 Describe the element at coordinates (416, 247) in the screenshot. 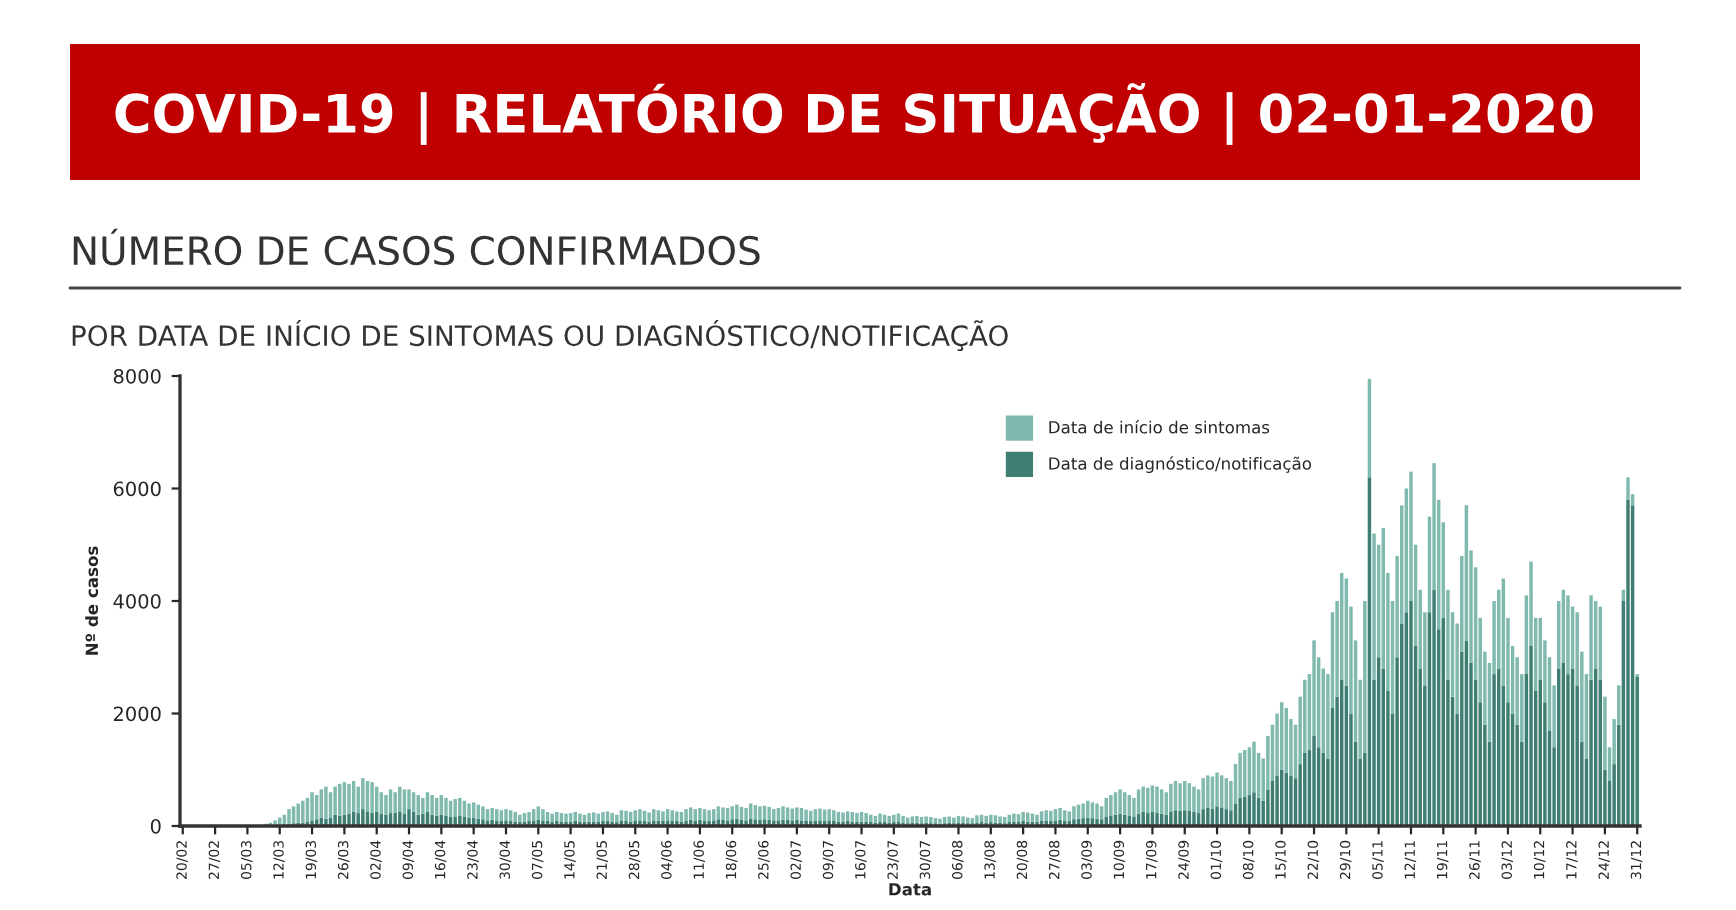

I see `chart-subtitle: NÚMERO DE CASOS CONFIRMADOS` at that location.